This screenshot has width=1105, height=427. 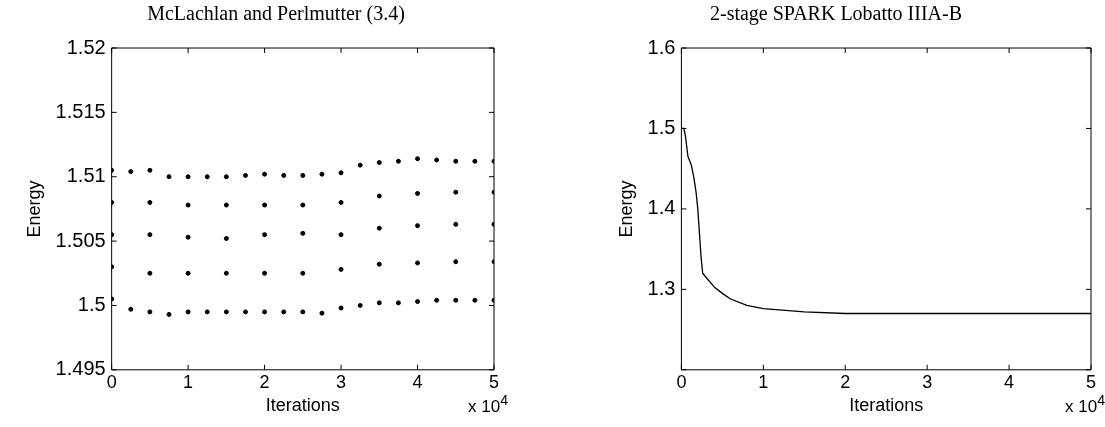 What do you see at coordinates (86, 175) in the screenshot?
I see `y-tick-label: 1.51` at bounding box center [86, 175].